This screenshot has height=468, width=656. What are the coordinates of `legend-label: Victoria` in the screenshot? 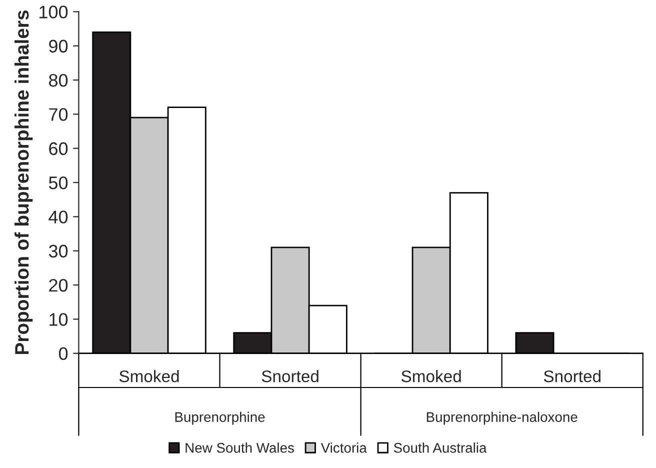 It's located at (343, 447).